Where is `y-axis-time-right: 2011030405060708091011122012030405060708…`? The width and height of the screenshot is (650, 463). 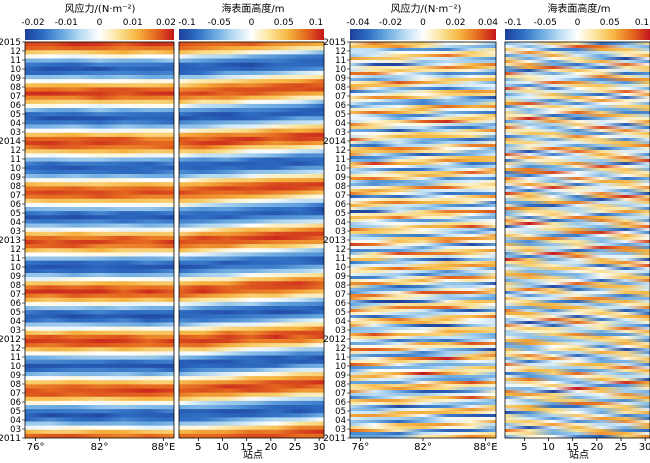
y-axis-time-right: 2011030405060708091011122012030405060708… is located at coordinates (336, 241).